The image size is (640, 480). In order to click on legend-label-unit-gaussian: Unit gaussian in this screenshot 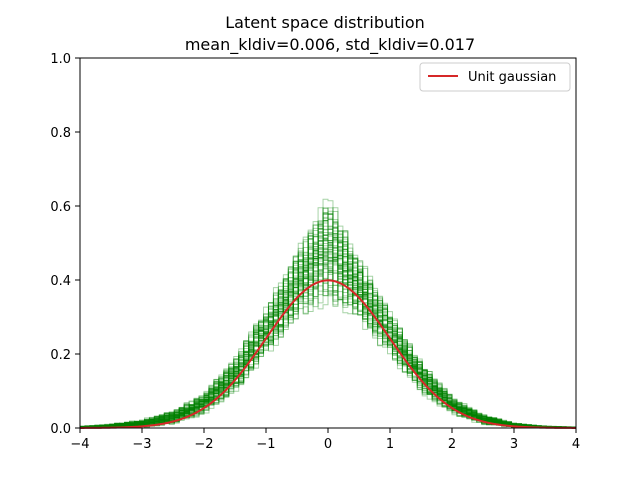, I will do `click(512, 77)`.